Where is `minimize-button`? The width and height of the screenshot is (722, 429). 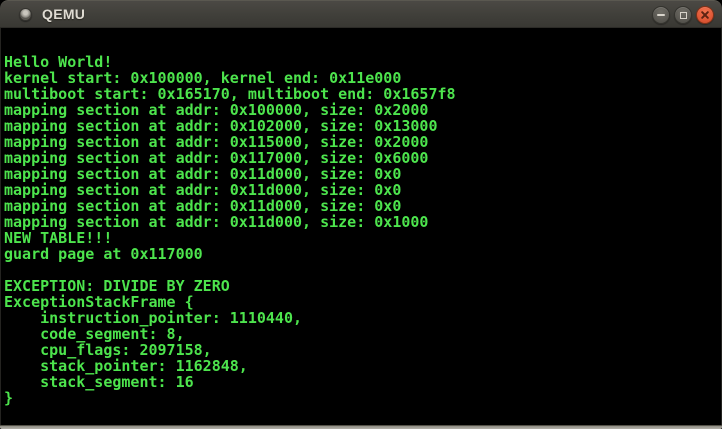 minimize-button is located at coordinates (661, 15).